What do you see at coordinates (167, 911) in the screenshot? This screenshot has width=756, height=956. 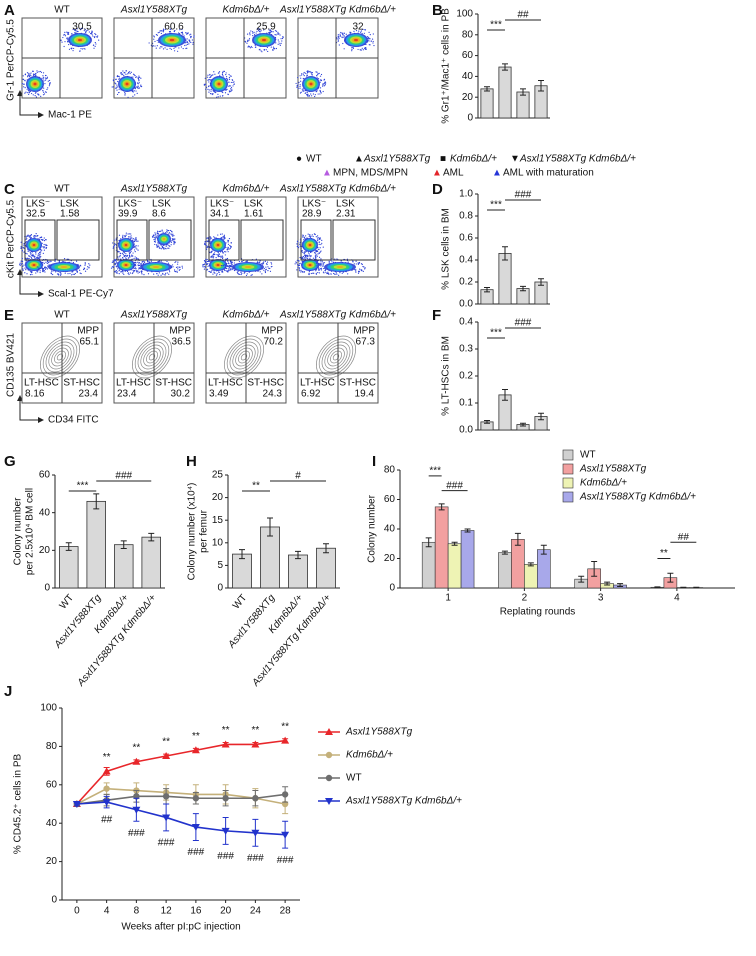 I see `x-tick-label: 12` at bounding box center [167, 911].